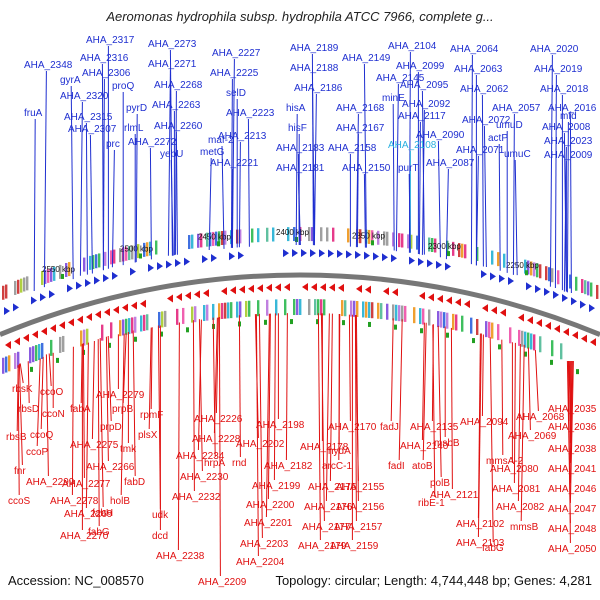 The width and height of the screenshot is (600, 600). What do you see at coordinates (360, 108) in the screenshot?
I see `gene-label: AHA_2168` at bounding box center [360, 108].